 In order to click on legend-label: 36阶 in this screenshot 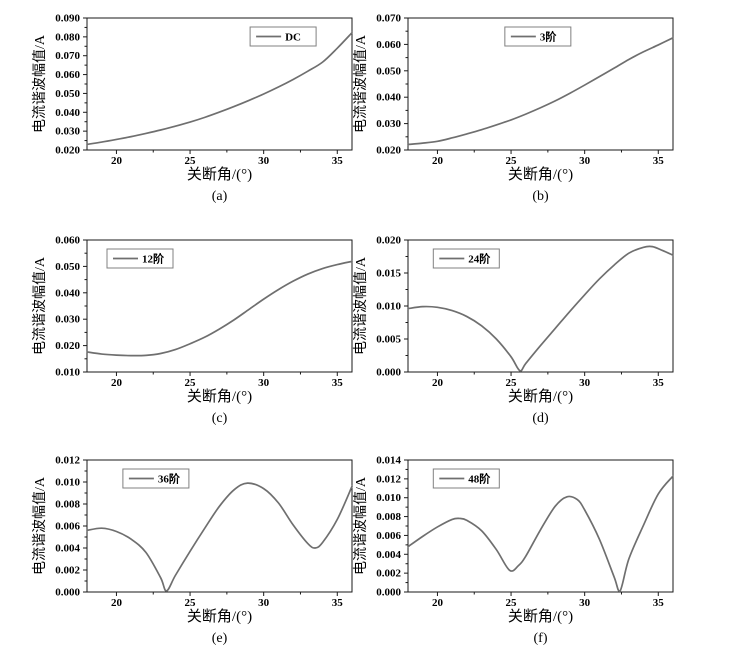, I will do `click(169, 478)`.